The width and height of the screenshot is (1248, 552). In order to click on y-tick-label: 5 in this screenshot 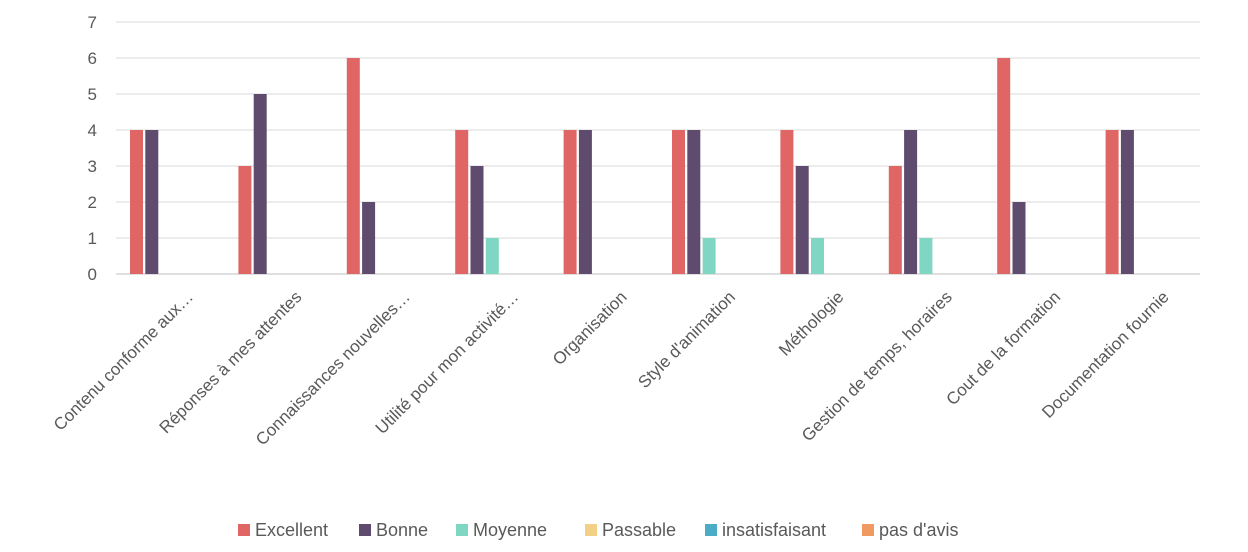, I will do `click(92, 94)`.